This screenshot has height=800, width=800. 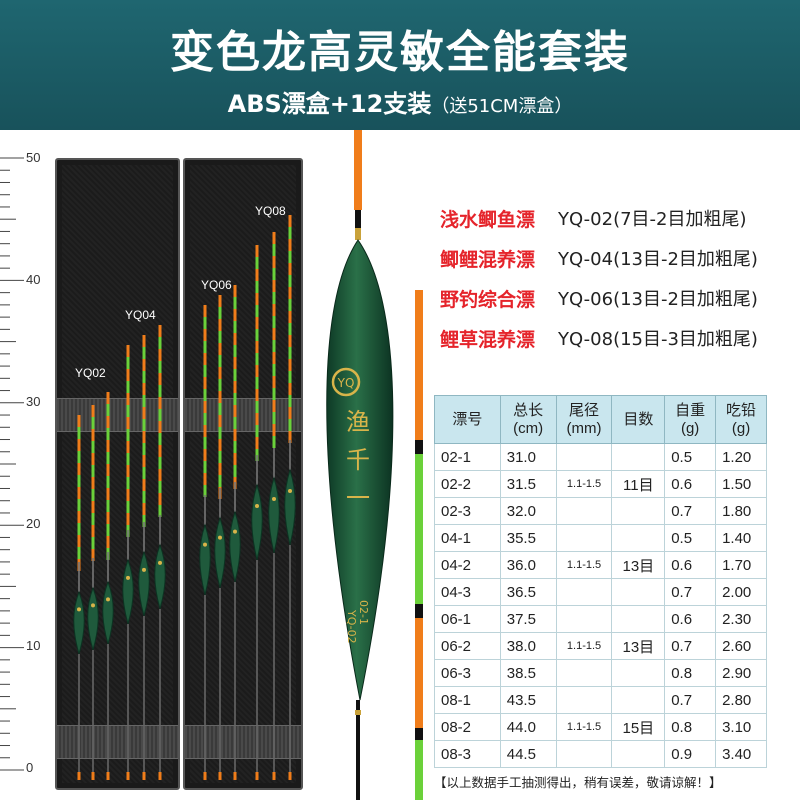 I want to click on cell-lead: 2.30, so click(x=741, y=619).